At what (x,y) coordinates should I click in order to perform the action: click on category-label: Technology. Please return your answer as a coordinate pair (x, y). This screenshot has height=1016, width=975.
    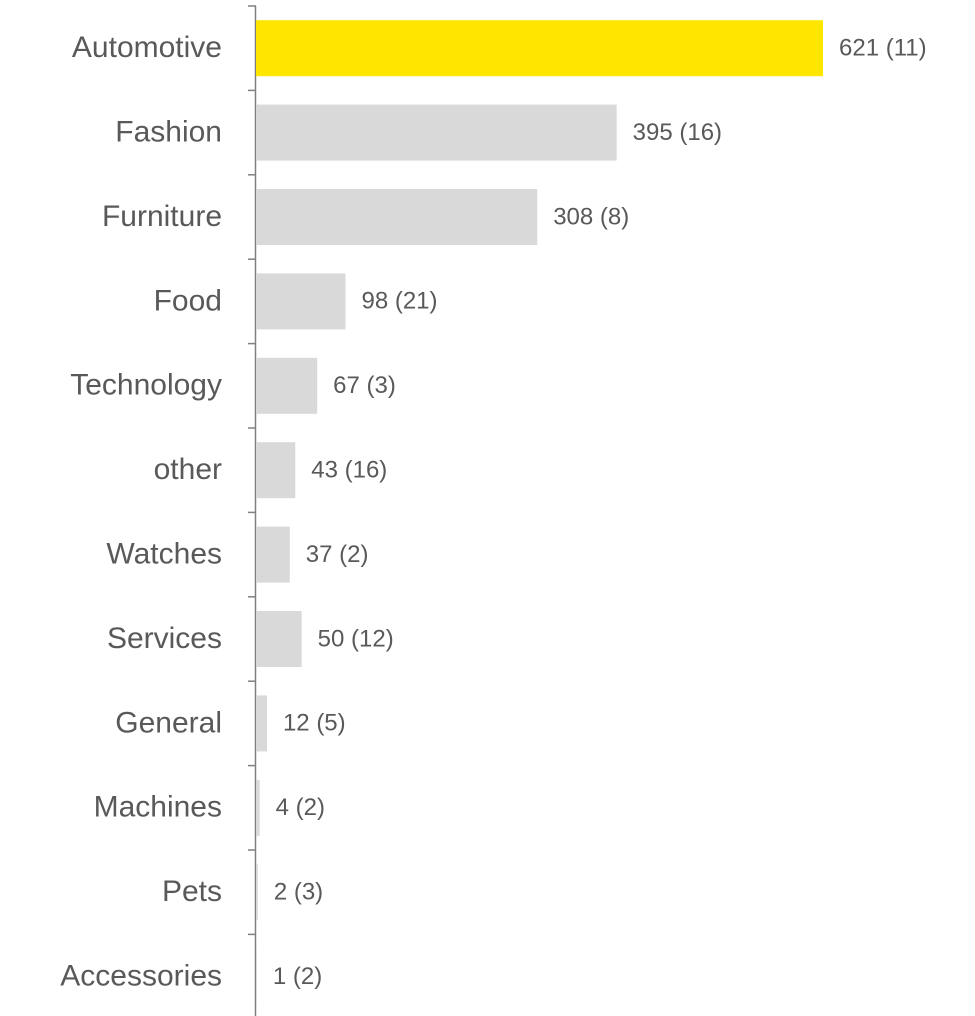
    Looking at the image, I should click on (146, 385).